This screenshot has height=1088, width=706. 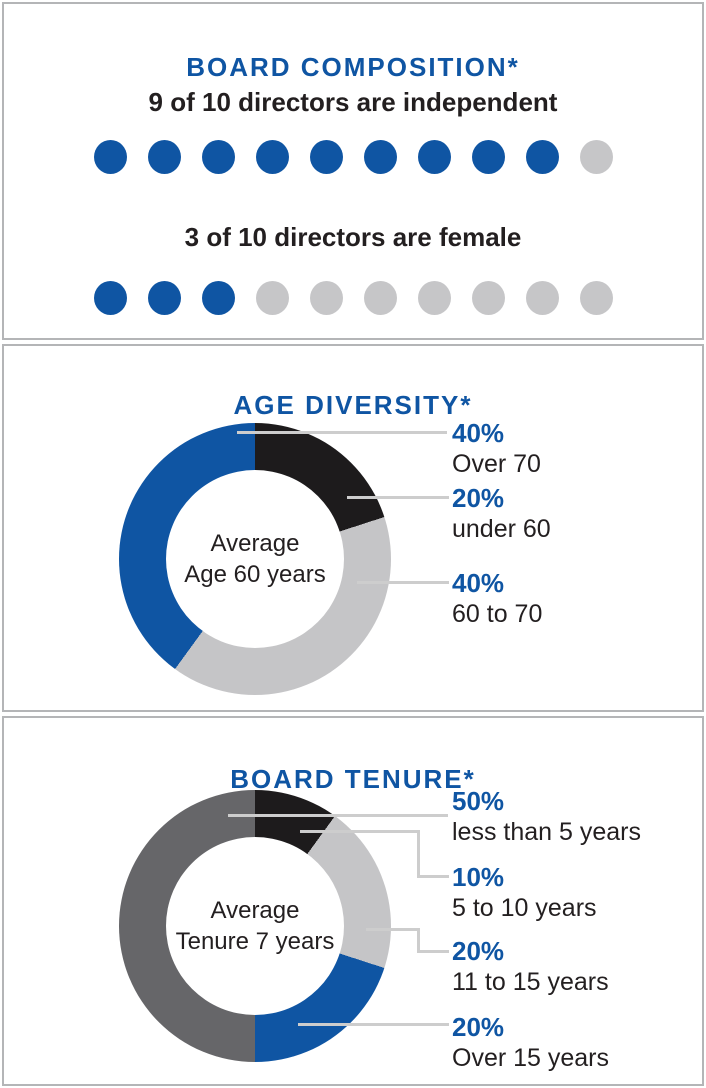 What do you see at coordinates (530, 982) in the screenshot?
I see `tenure-legend-11-to-15-label: 11 to 15 years` at bounding box center [530, 982].